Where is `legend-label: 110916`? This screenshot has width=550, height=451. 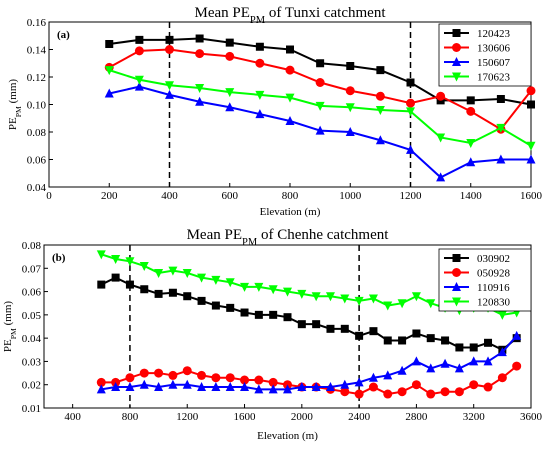 legend-label: 110916 is located at coordinates (493, 288).